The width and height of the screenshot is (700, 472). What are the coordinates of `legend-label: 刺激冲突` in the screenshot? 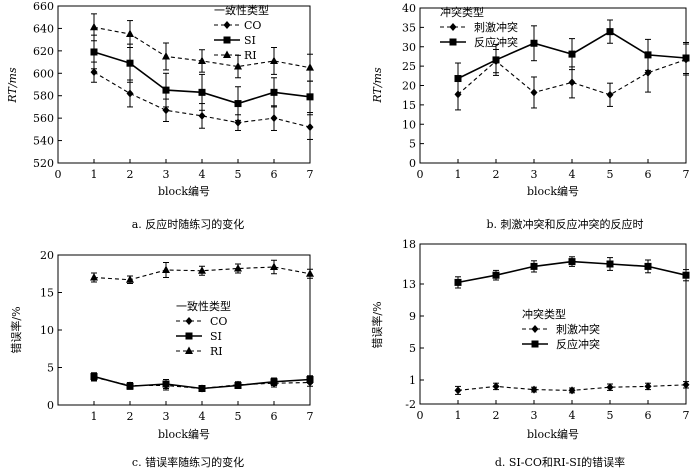 It's located at (496, 27).